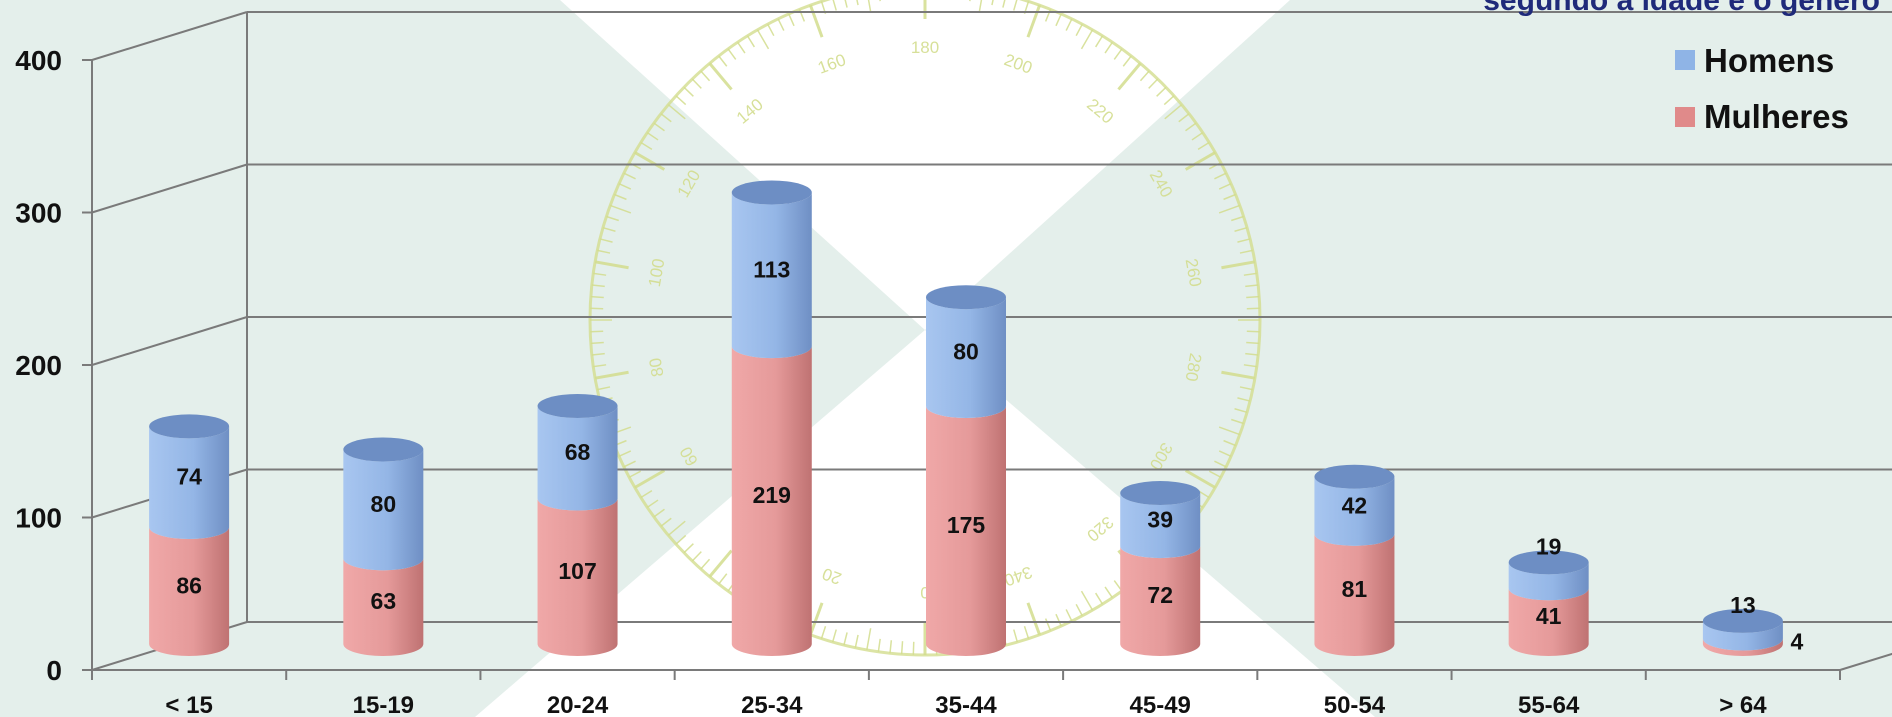 This screenshot has height=717, width=1892. Describe the element at coordinates (657, 272) in the screenshot. I see `dial-label: 100` at that location.